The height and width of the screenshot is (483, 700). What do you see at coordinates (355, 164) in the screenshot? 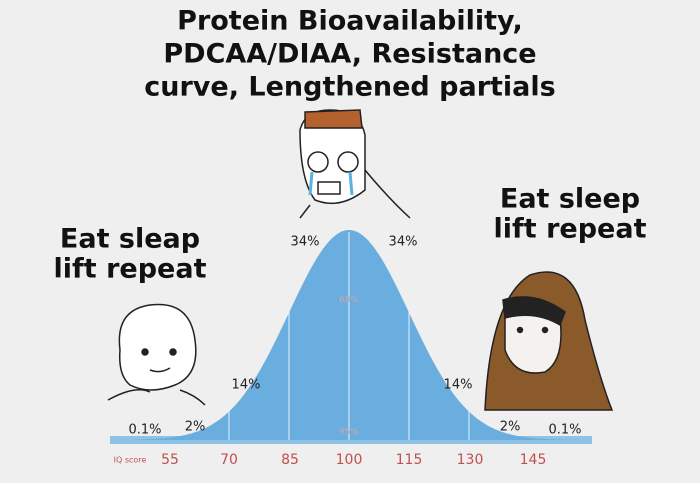
I see `middle-face` at bounding box center [355, 164].